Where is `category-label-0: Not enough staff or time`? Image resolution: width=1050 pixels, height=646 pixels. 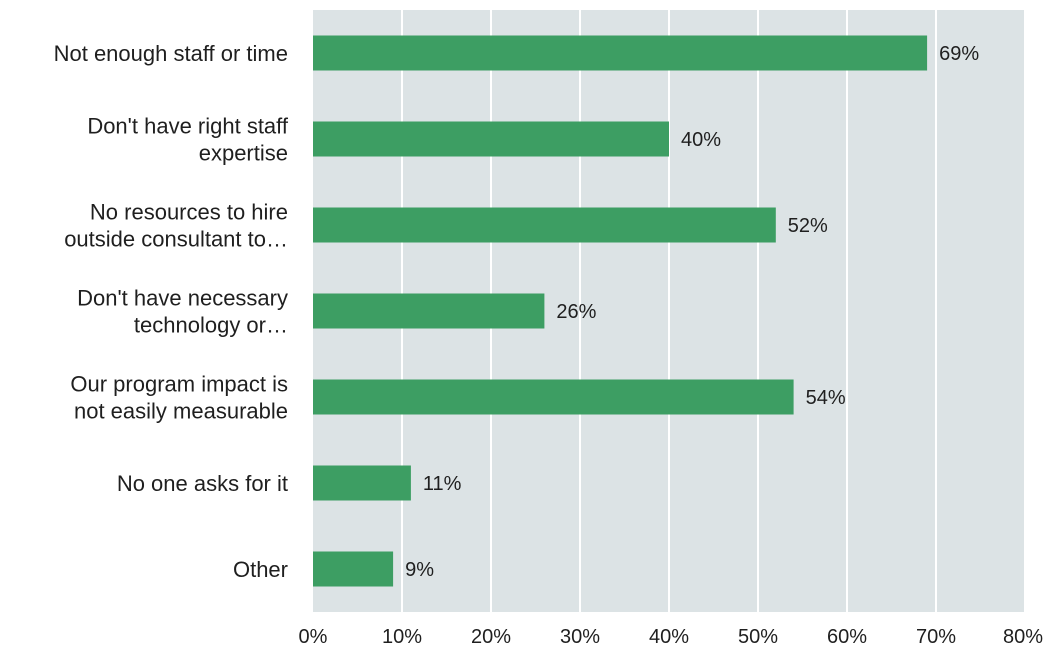 category-label-0: Not enough staff or time is located at coordinates (171, 53).